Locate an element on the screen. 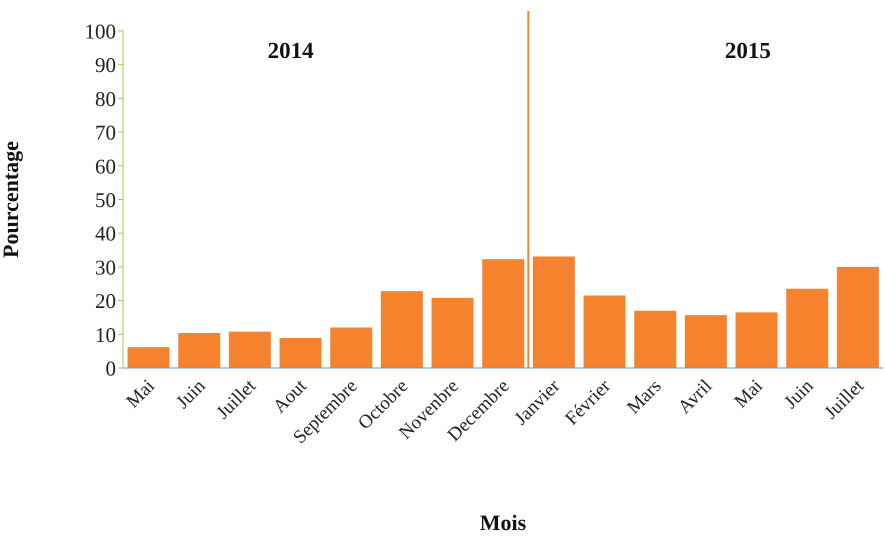 The image size is (885, 542). y-tick-label: 20 is located at coordinates (105, 301).